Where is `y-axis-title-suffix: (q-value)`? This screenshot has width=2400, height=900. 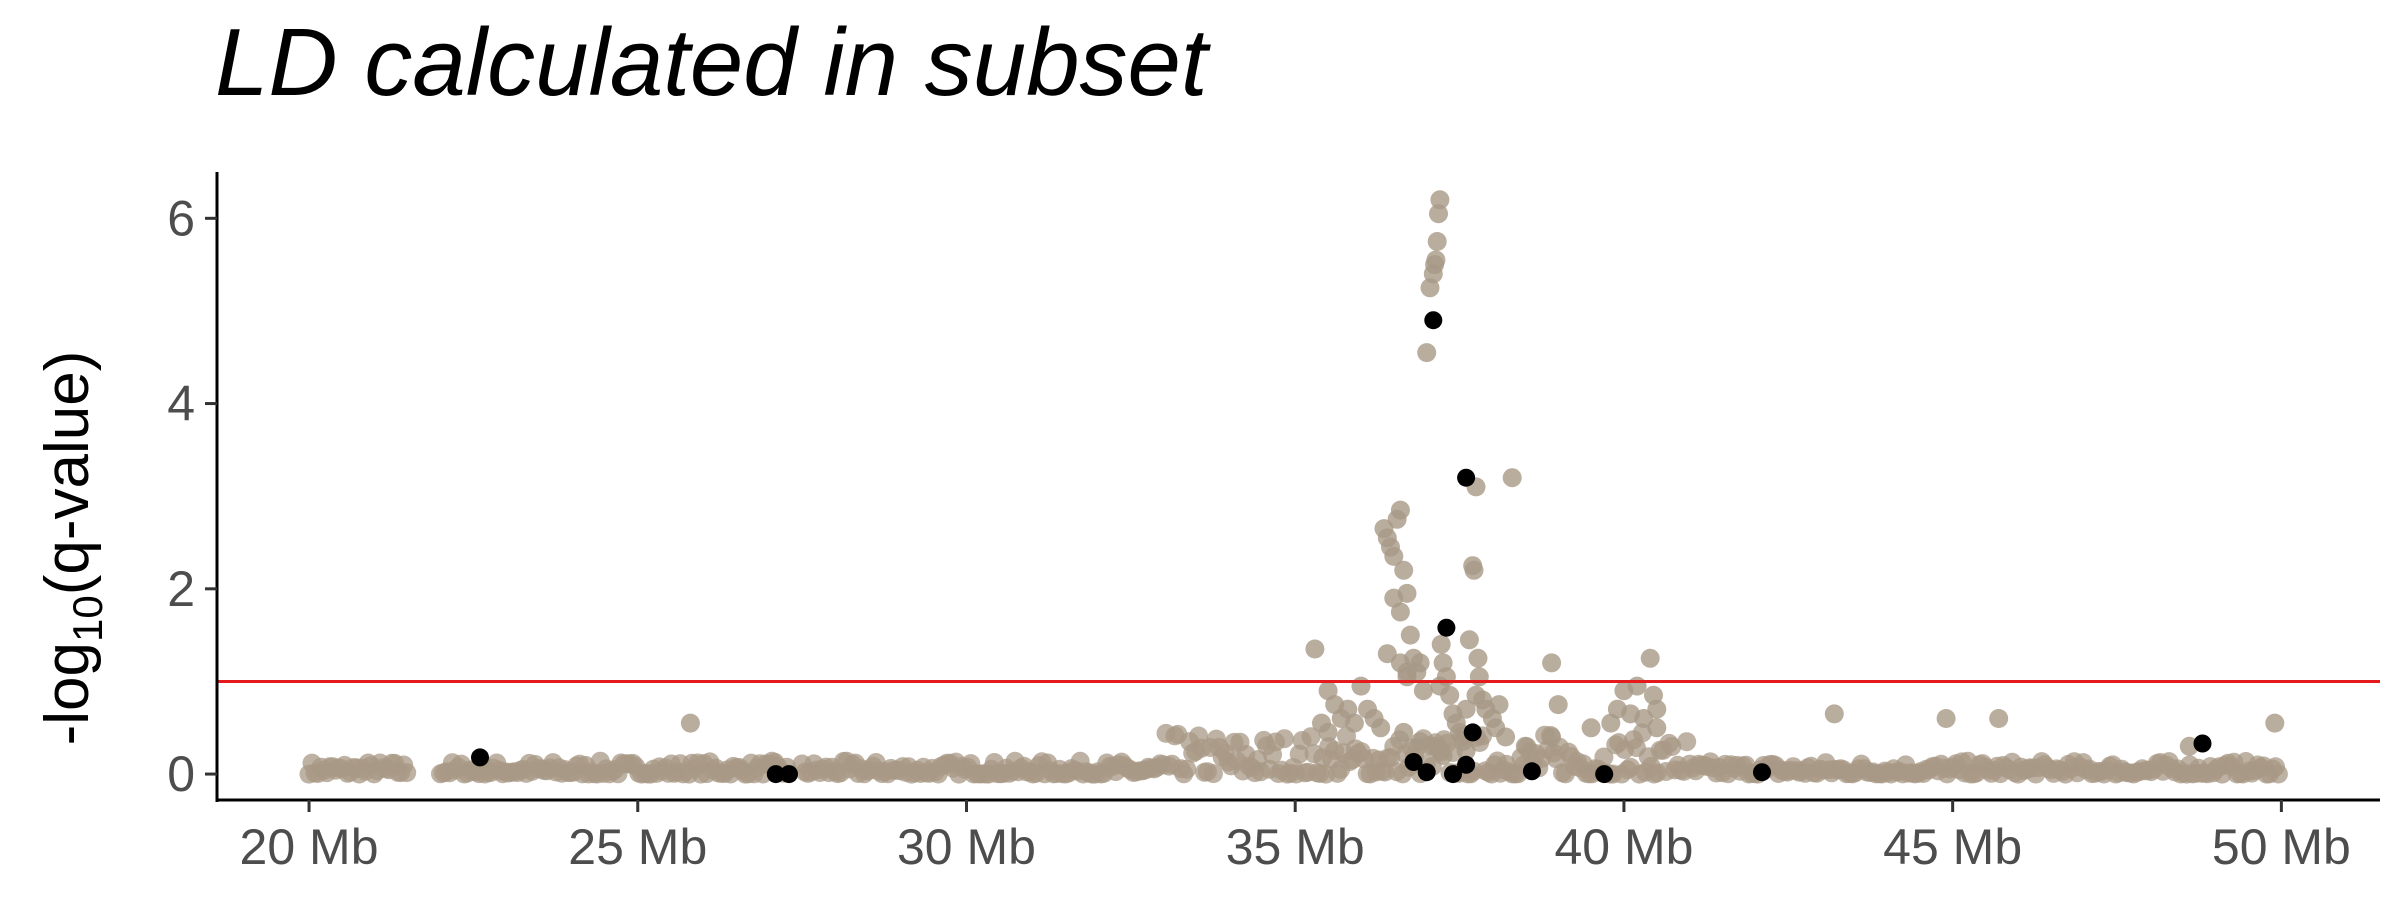 y-axis-title-suffix: (q-value) is located at coordinates (67, 473).